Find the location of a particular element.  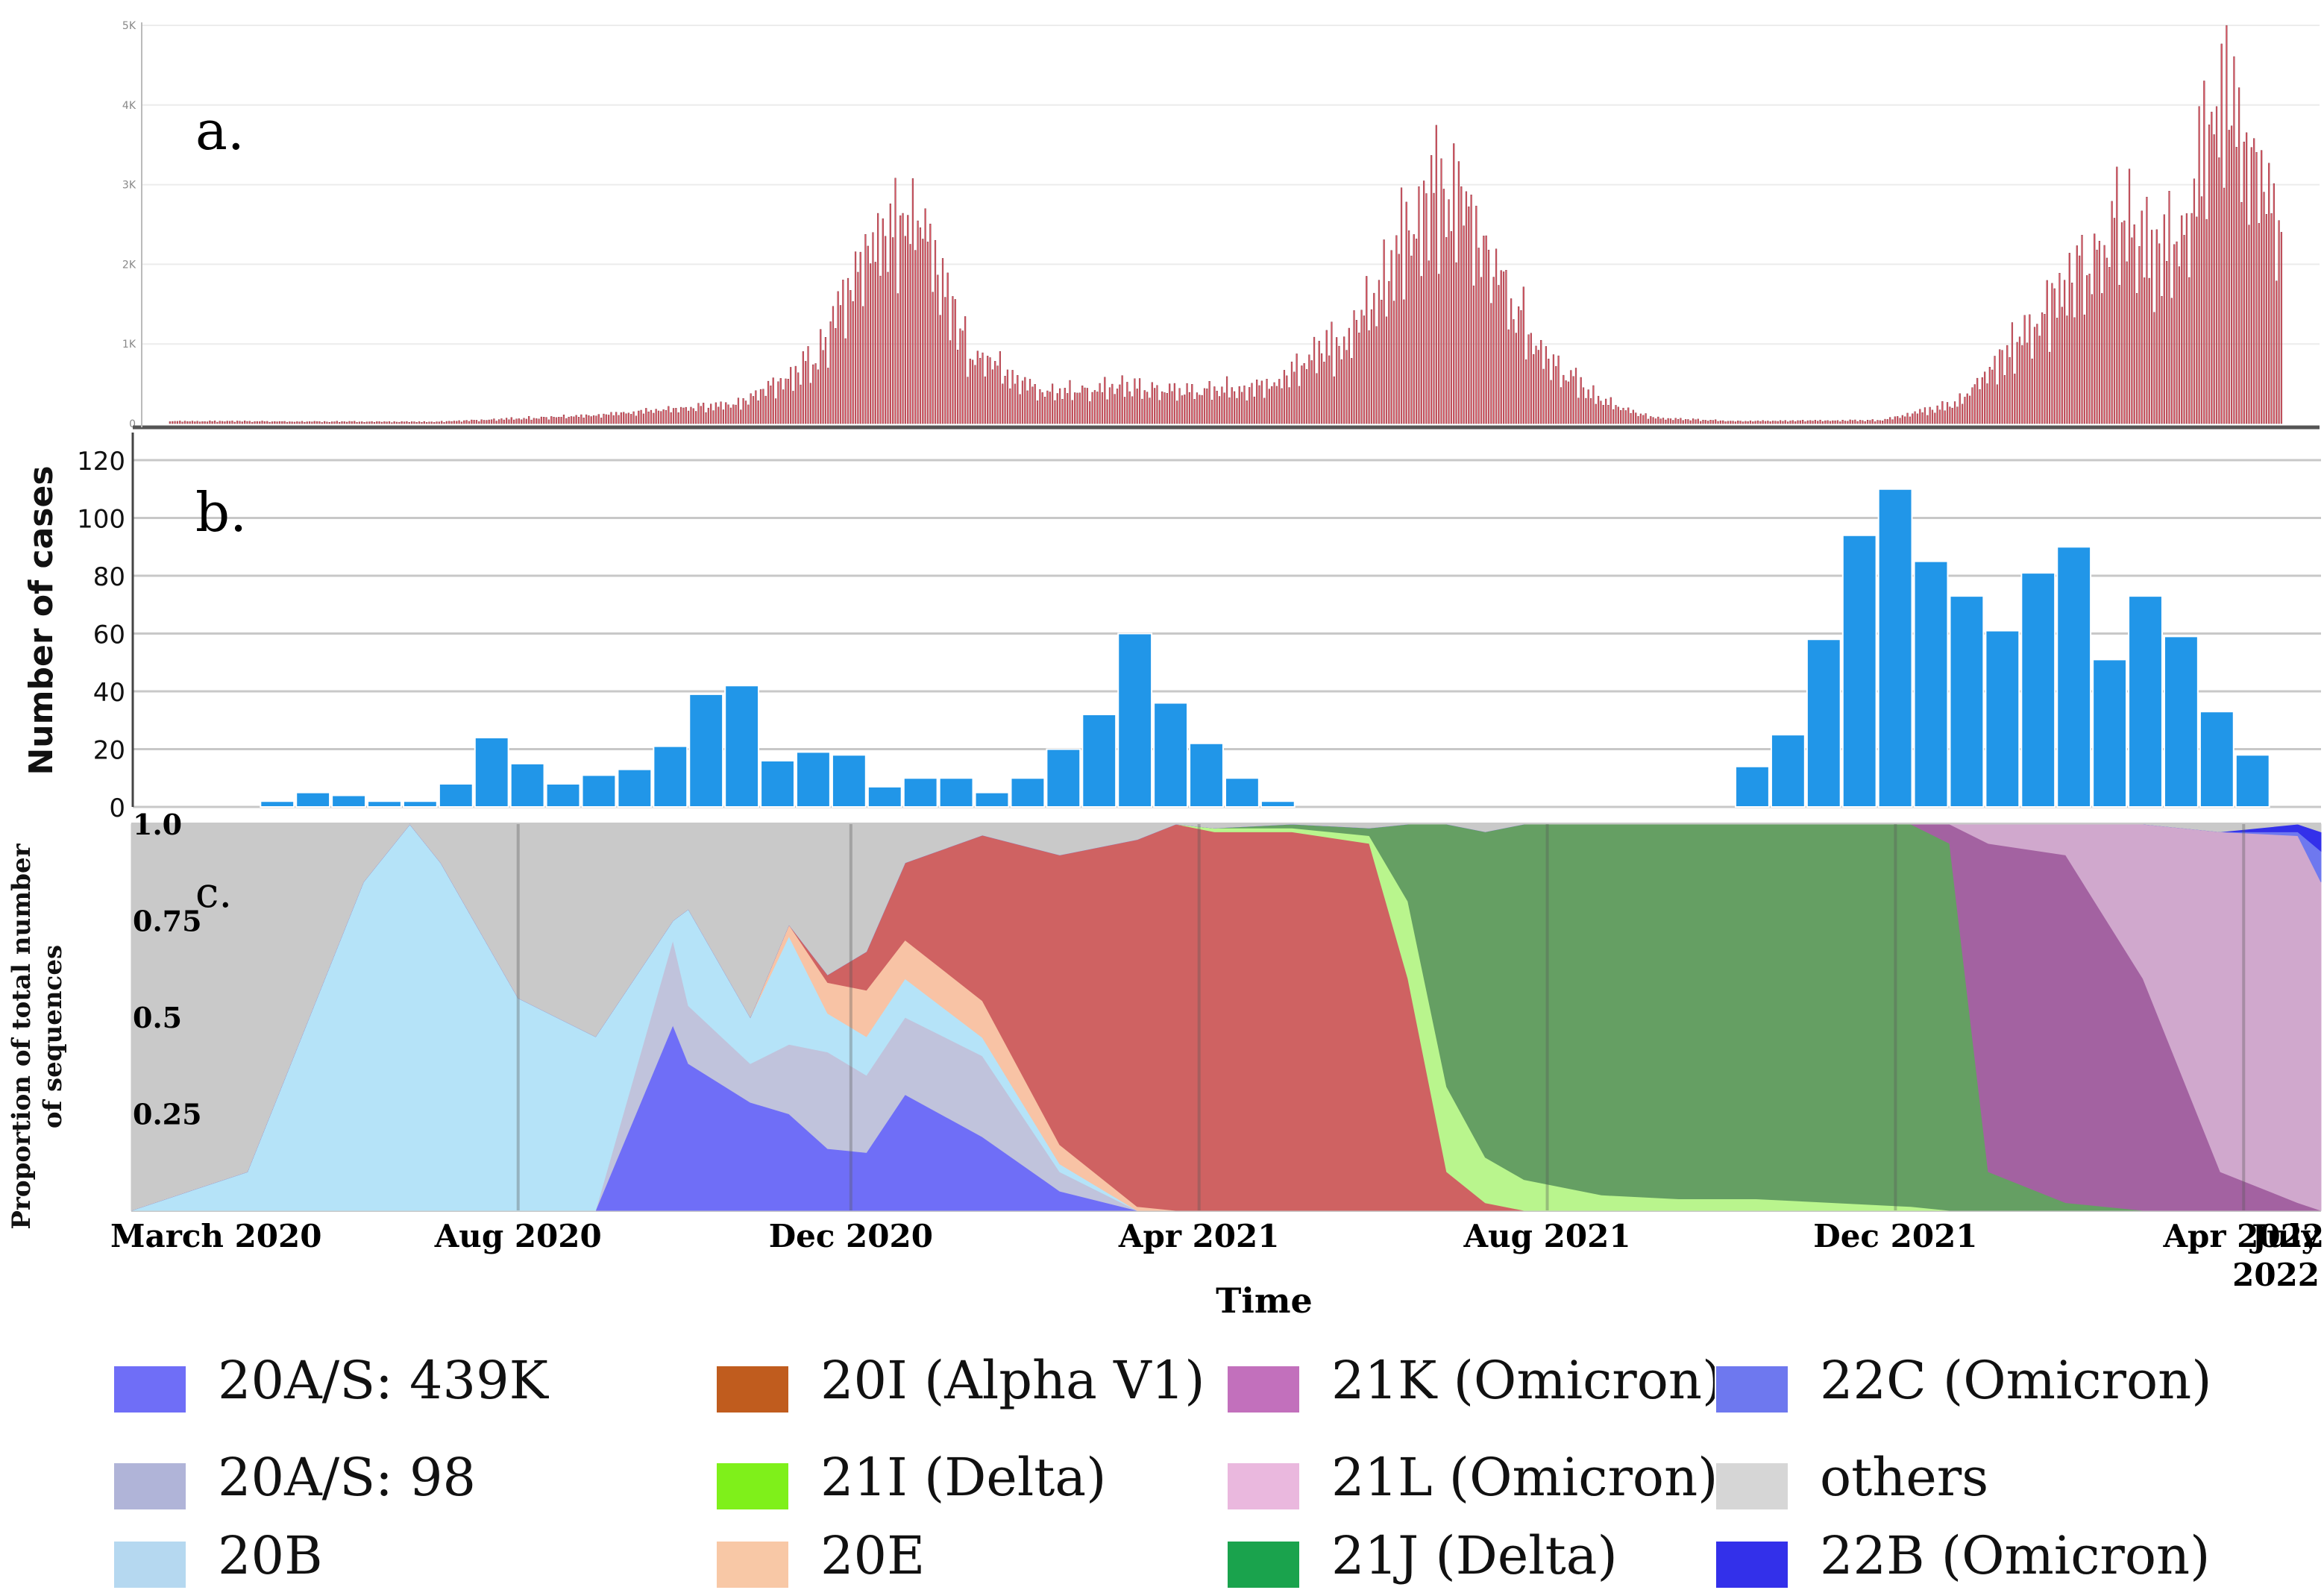

legend-label: 21K (Omicron) is located at coordinates (1526, 1380).